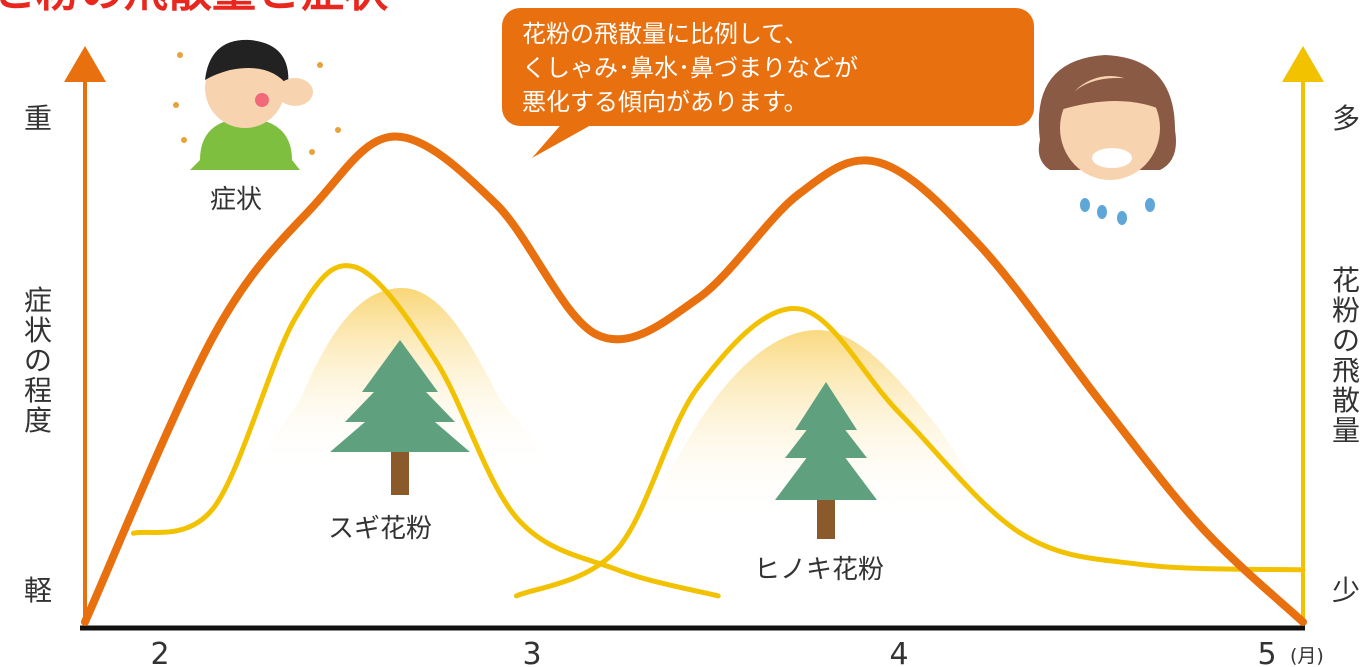 The width and height of the screenshot is (1371, 667). Describe the element at coordinates (690, 68) in the screenshot. I see `callout-line-2: くしゃみ･鼻水･鼻づまりなどが` at that location.